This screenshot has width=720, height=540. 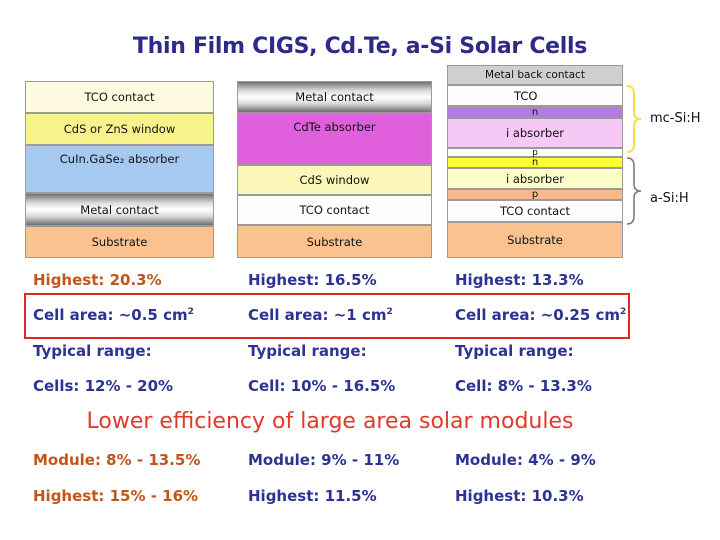 I want to click on cells-asi: Cell: 8% - 13.3%, so click(x=523, y=386).